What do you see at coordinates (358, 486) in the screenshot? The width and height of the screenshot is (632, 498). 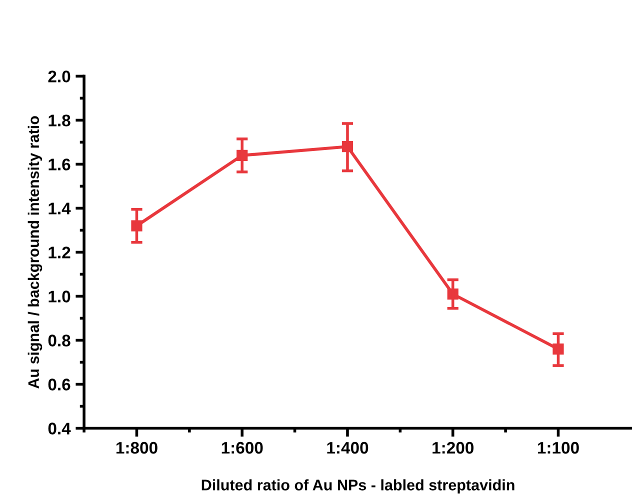 I see `x-axis-title: Diluted ratio of Au NPs - labled streptavidin` at bounding box center [358, 486].